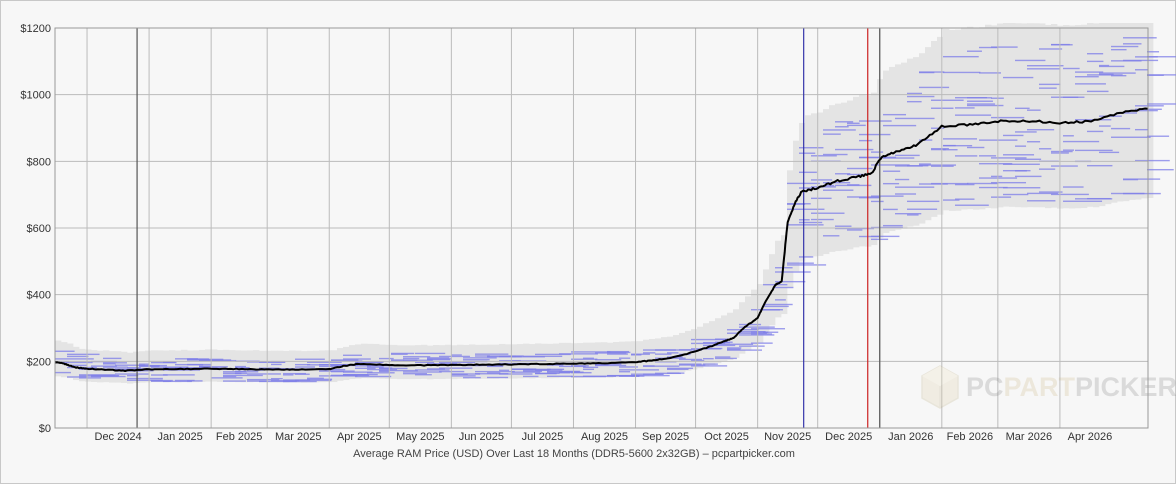 The width and height of the screenshot is (1176, 484). I want to click on x-tick-label: Feb 2026, so click(970, 437).